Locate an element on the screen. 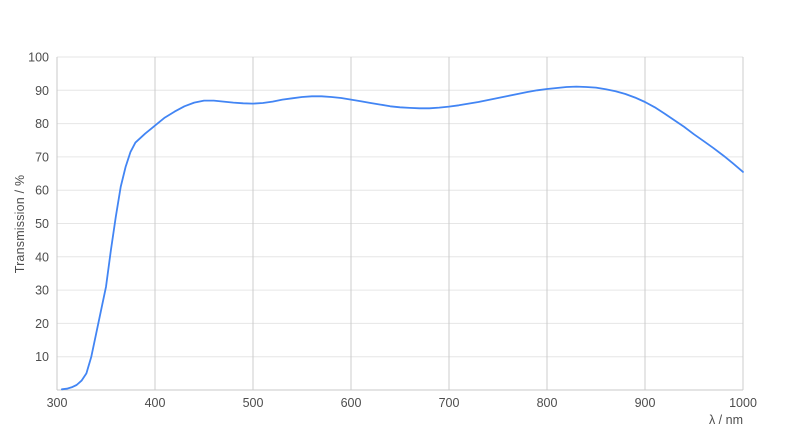 This screenshot has width=800, height=446. x-tick-label: 600 is located at coordinates (351, 403).